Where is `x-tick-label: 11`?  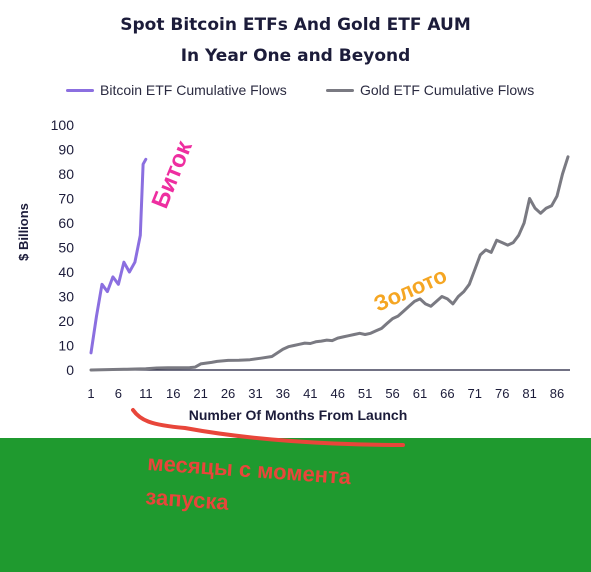
x-tick-label: 11 is located at coordinates (146, 393).